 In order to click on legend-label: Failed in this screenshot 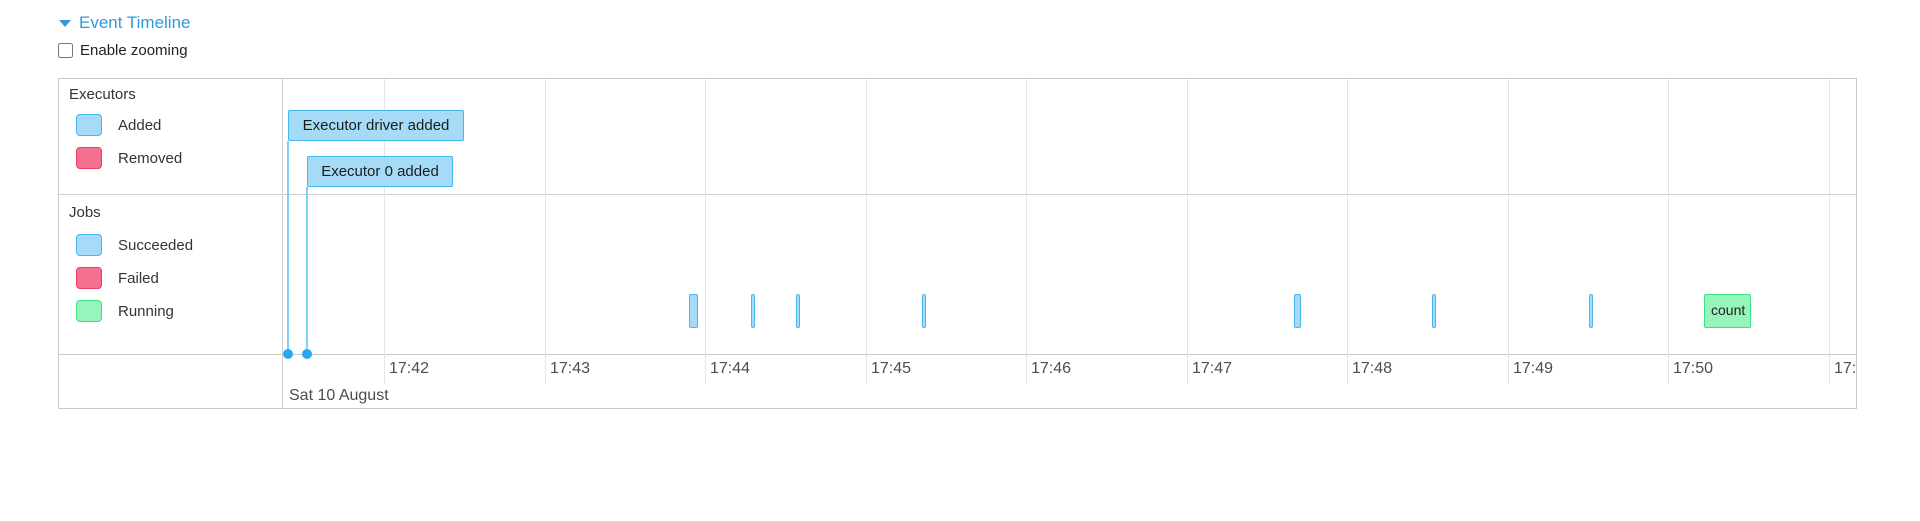, I will do `click(138, 278)`.